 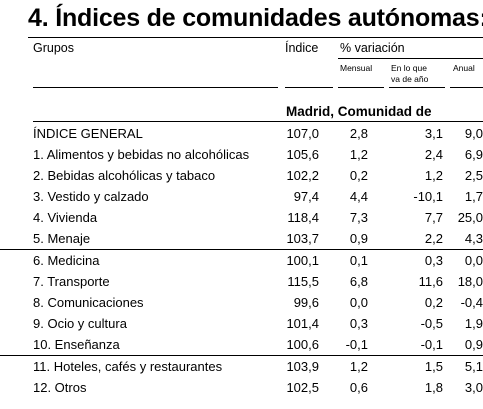 What do you see at coordinates (358, 281) in the screenshot?
I see `monthly-value: 6,8` at bounding box center [358, 281].